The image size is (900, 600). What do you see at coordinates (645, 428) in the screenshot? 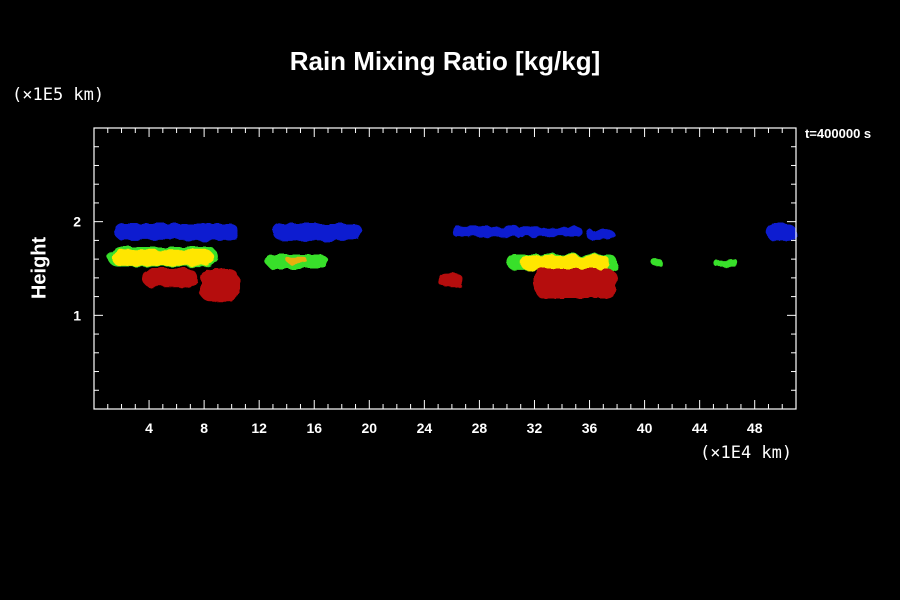
I see `x-tick-label: 40` at bounding box center [645, 428].